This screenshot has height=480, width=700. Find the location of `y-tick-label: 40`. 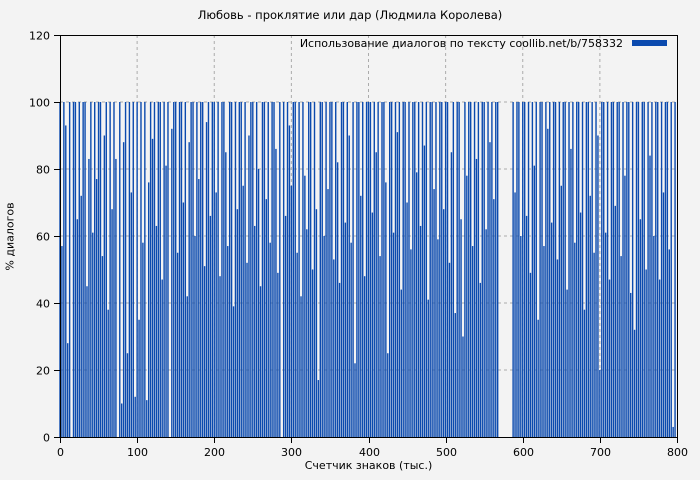

y-tick-label: 40 is located at coordinates (43, 304).